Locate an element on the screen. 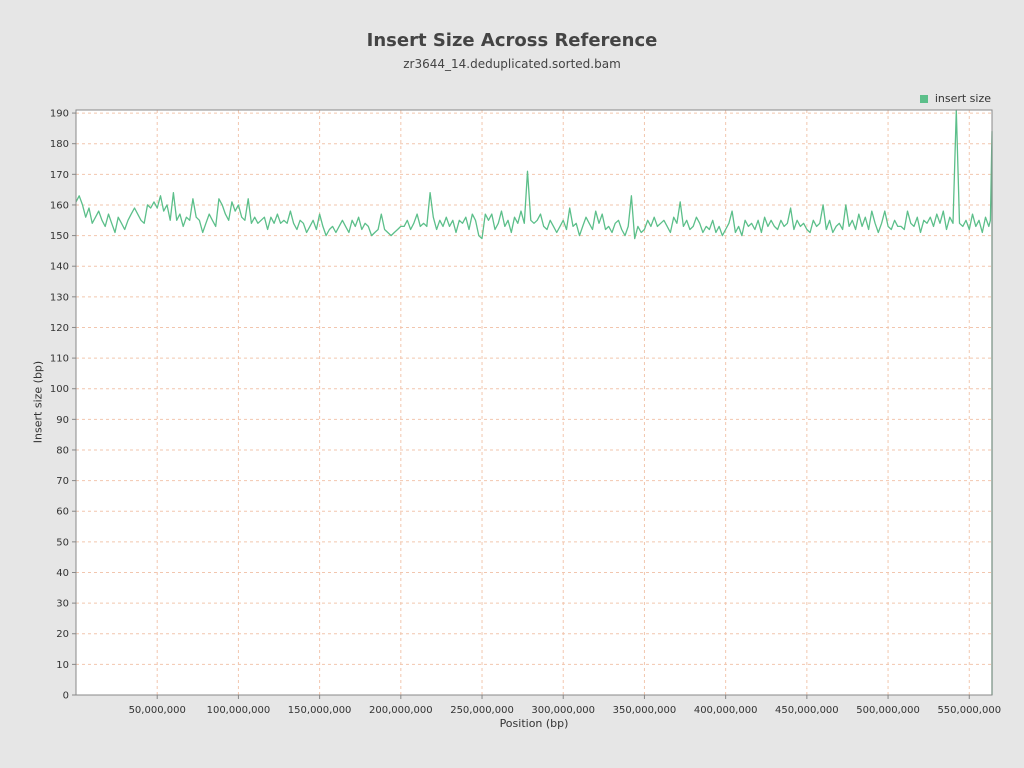  x-tick-label: 150,000,000 is located at coordinates (320, 710).